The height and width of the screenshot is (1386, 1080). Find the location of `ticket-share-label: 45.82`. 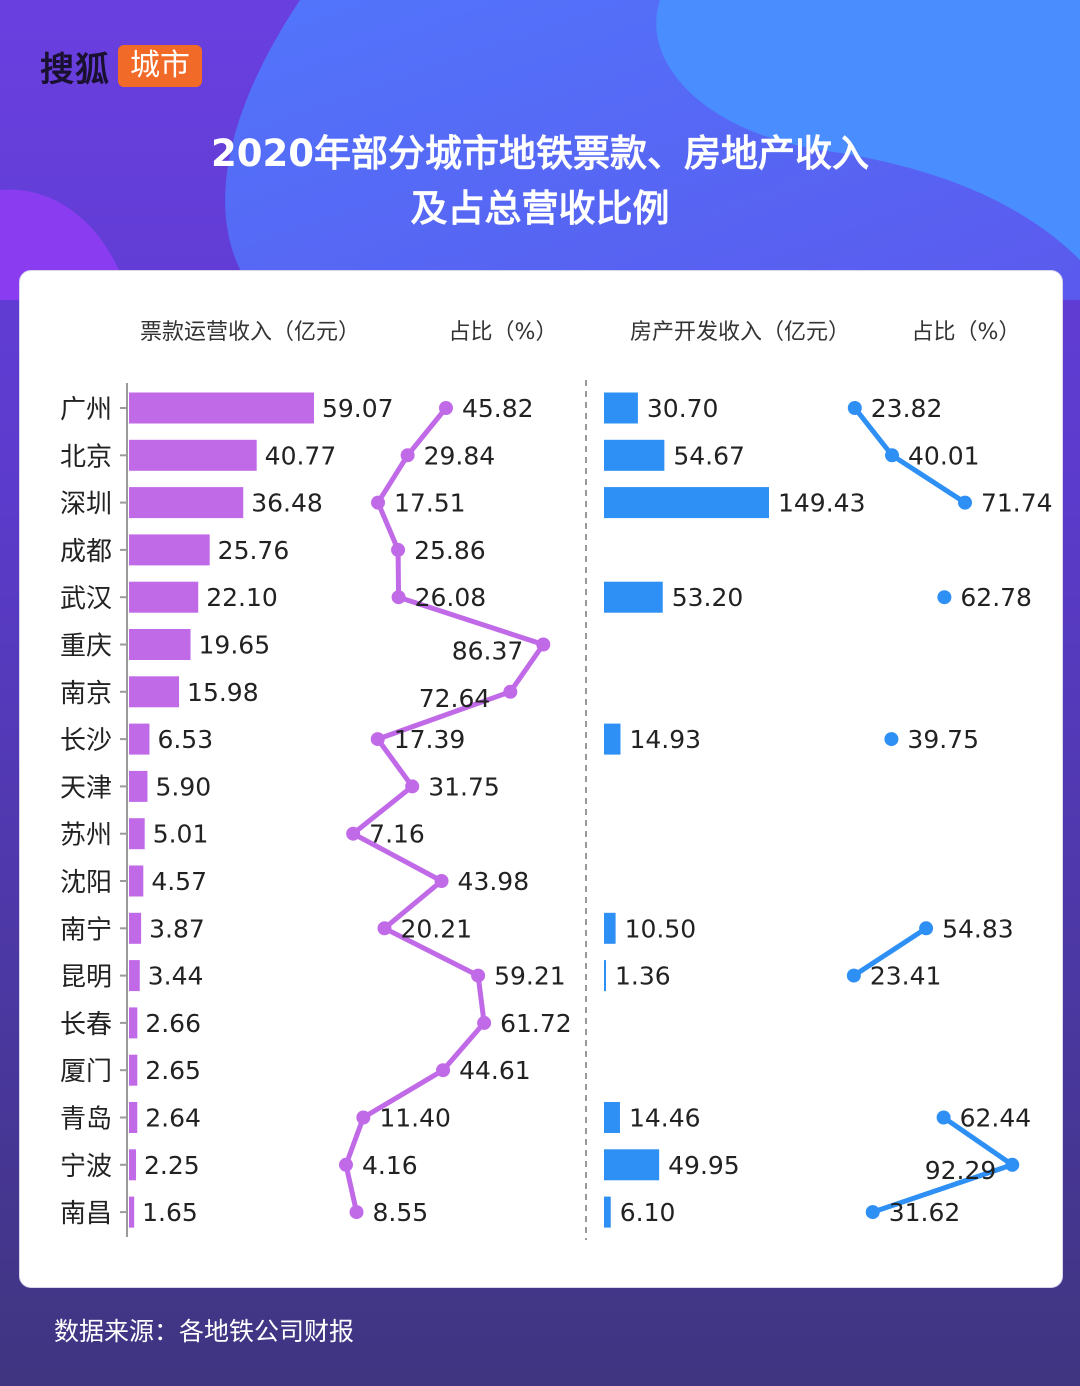

ticket-share-label: 45.82 is located at coordinates (498, 408).